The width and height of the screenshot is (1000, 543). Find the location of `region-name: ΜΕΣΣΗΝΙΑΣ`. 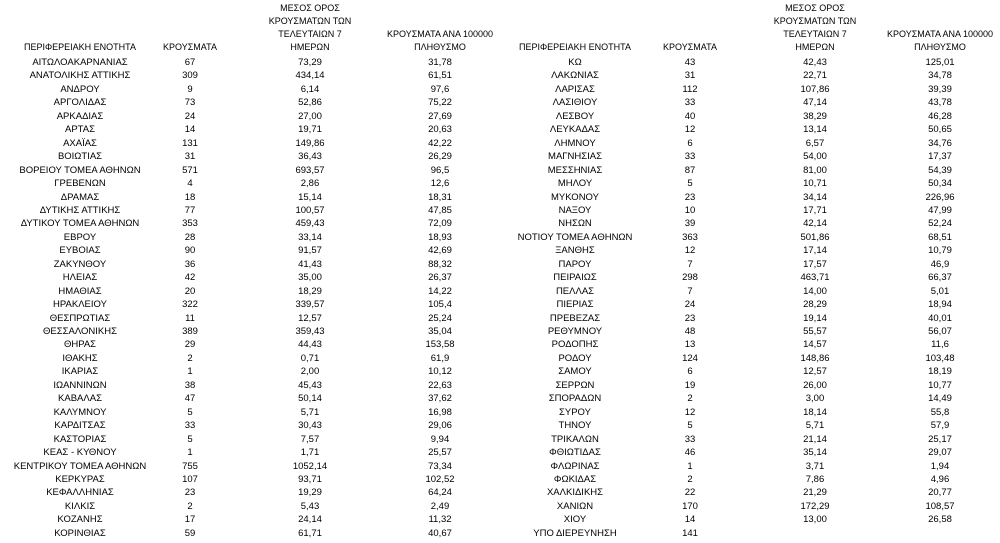

region-name: ΜΕΣΣΗΝΙΑΣ is located at coordinates (575, 170).